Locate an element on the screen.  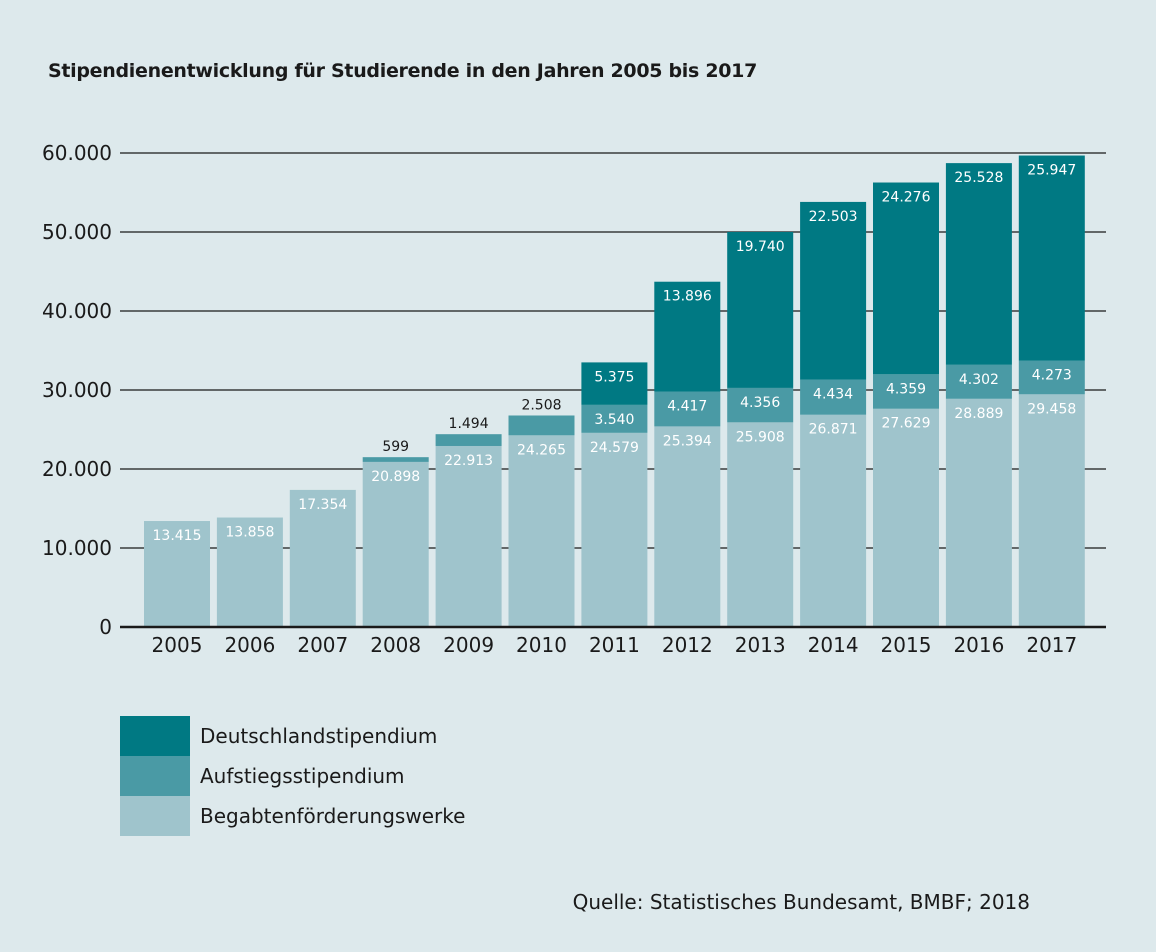
legend-label-deutschlandstipendium: Deutschlandstipendium is located at coordinates (319, 736).